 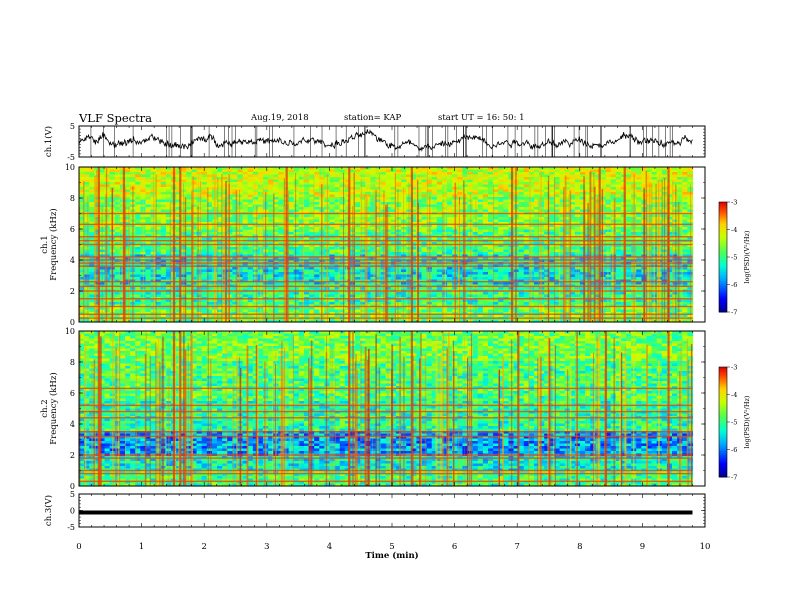 I want to click on ch1-spectrogram-ylabel: ch.1, so click(x=45, y=244).